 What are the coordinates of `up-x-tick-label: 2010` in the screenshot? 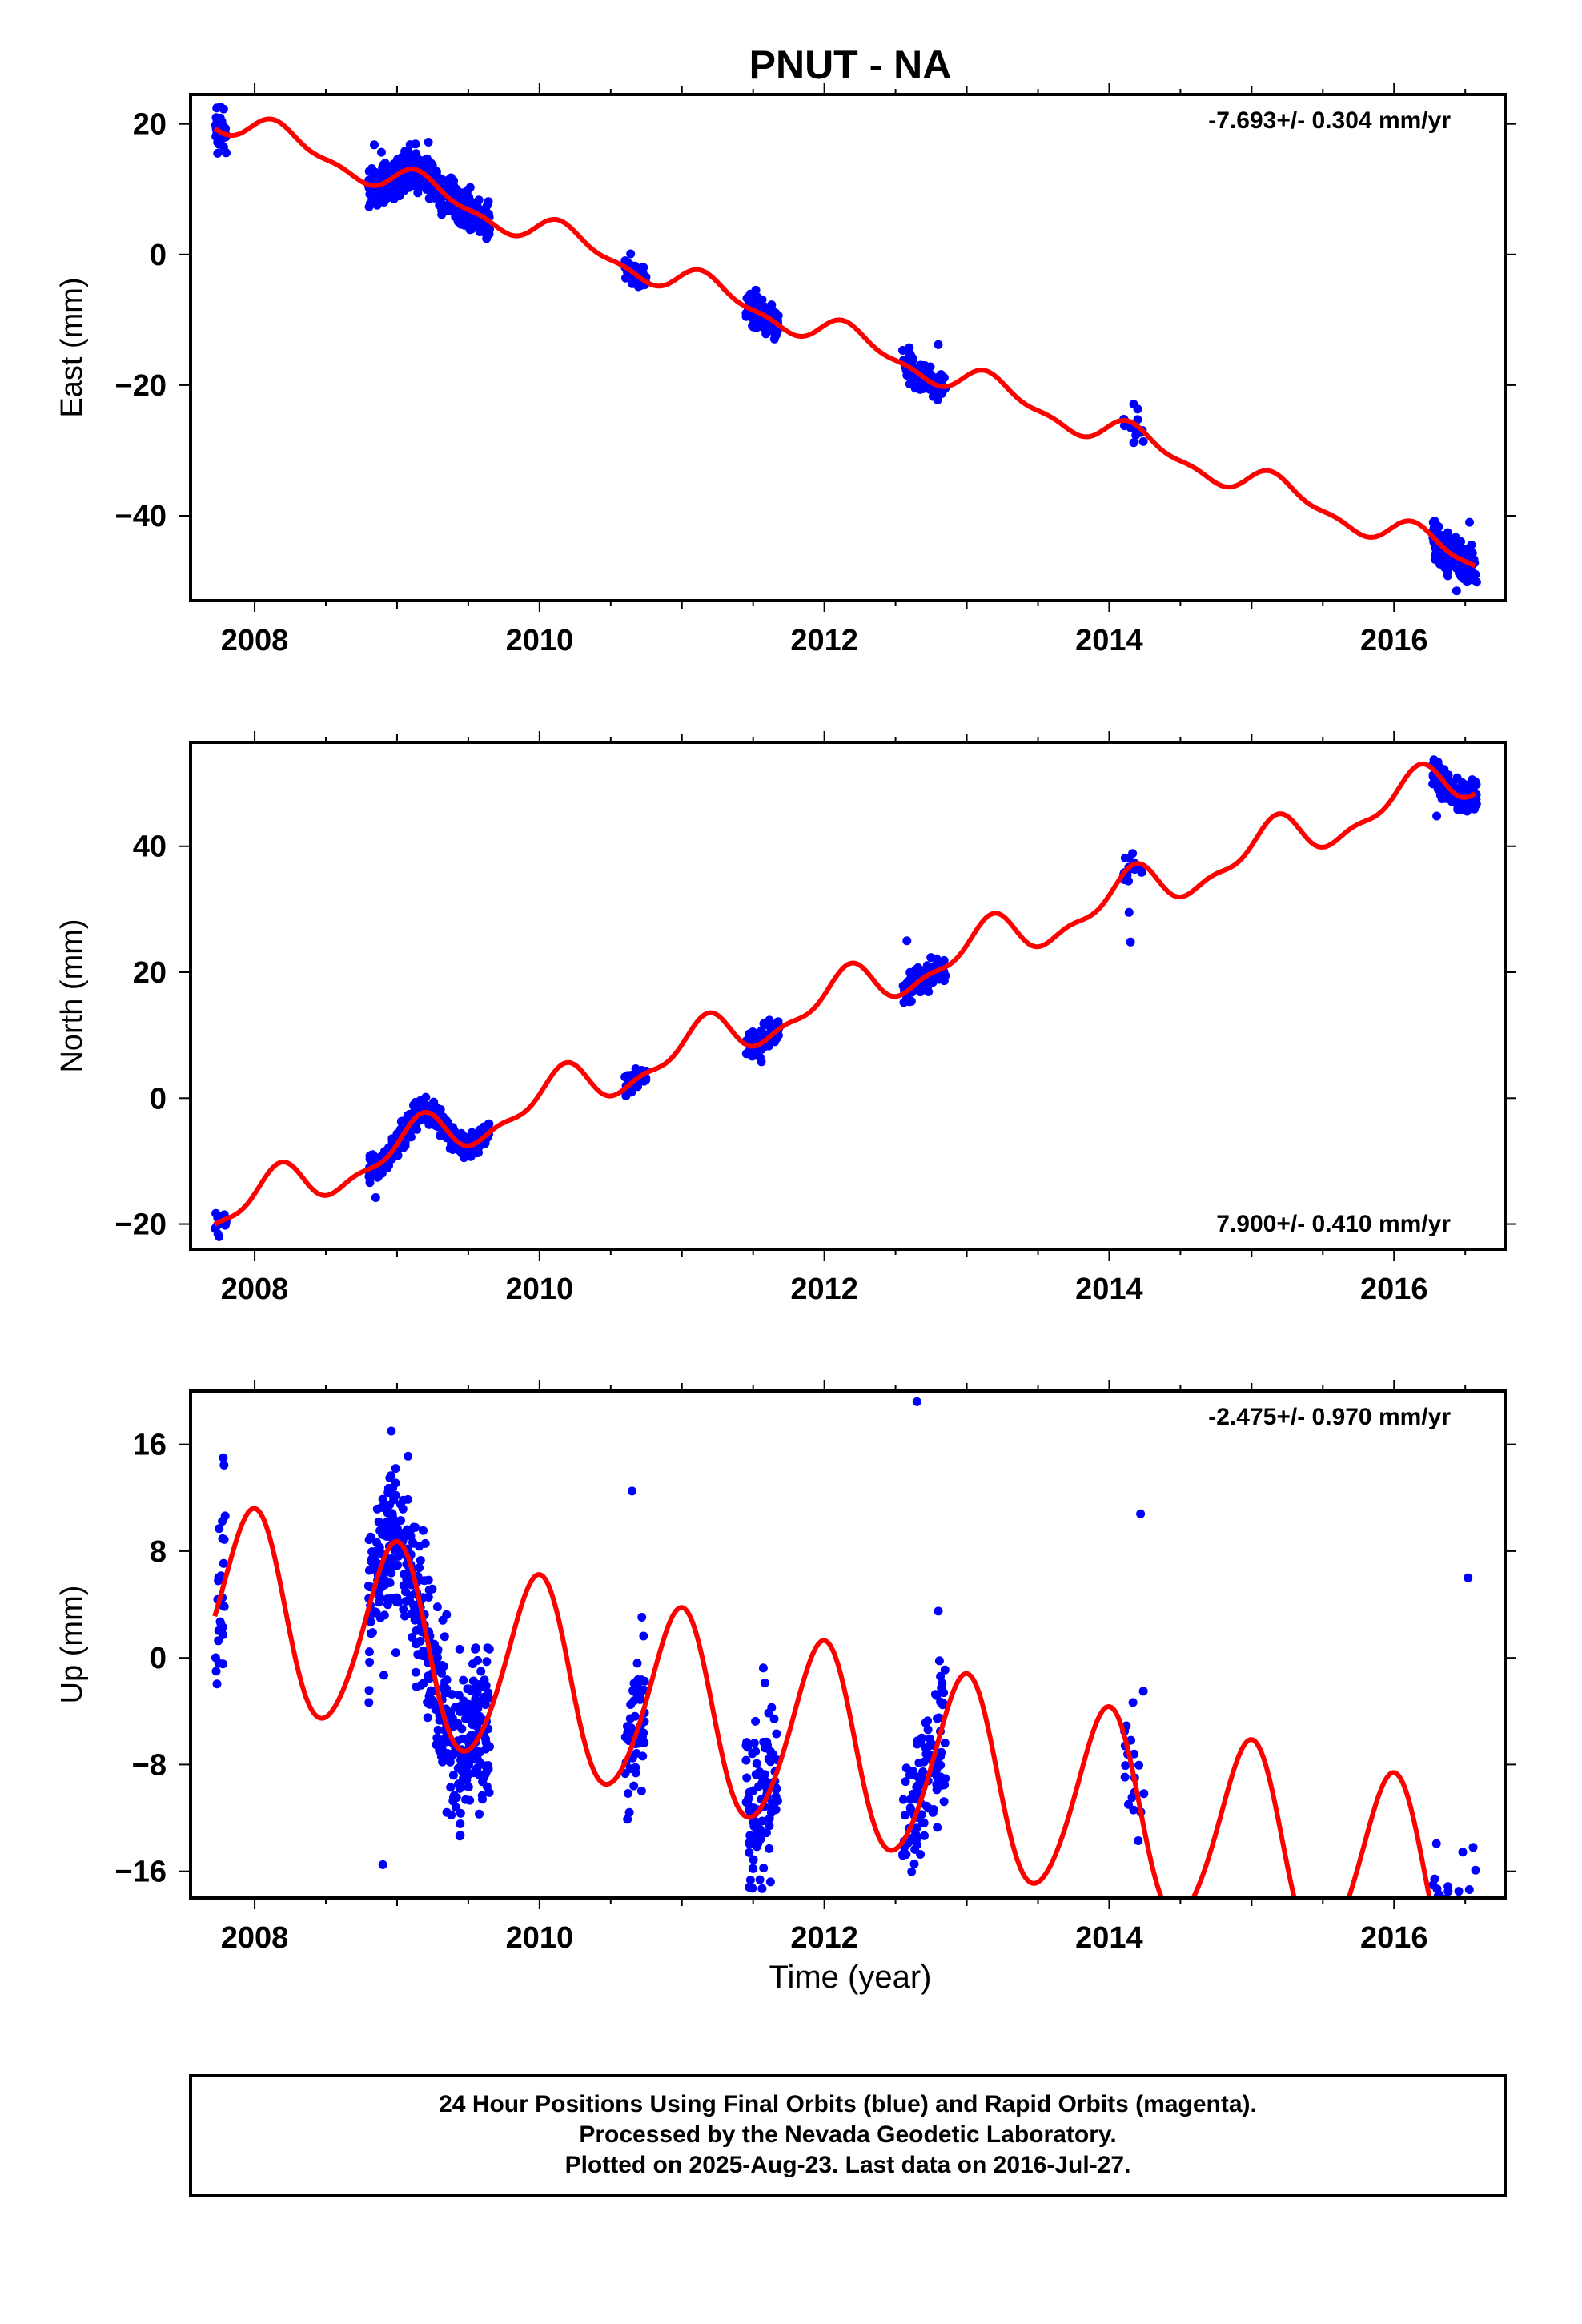 It's located at (540, 1938).